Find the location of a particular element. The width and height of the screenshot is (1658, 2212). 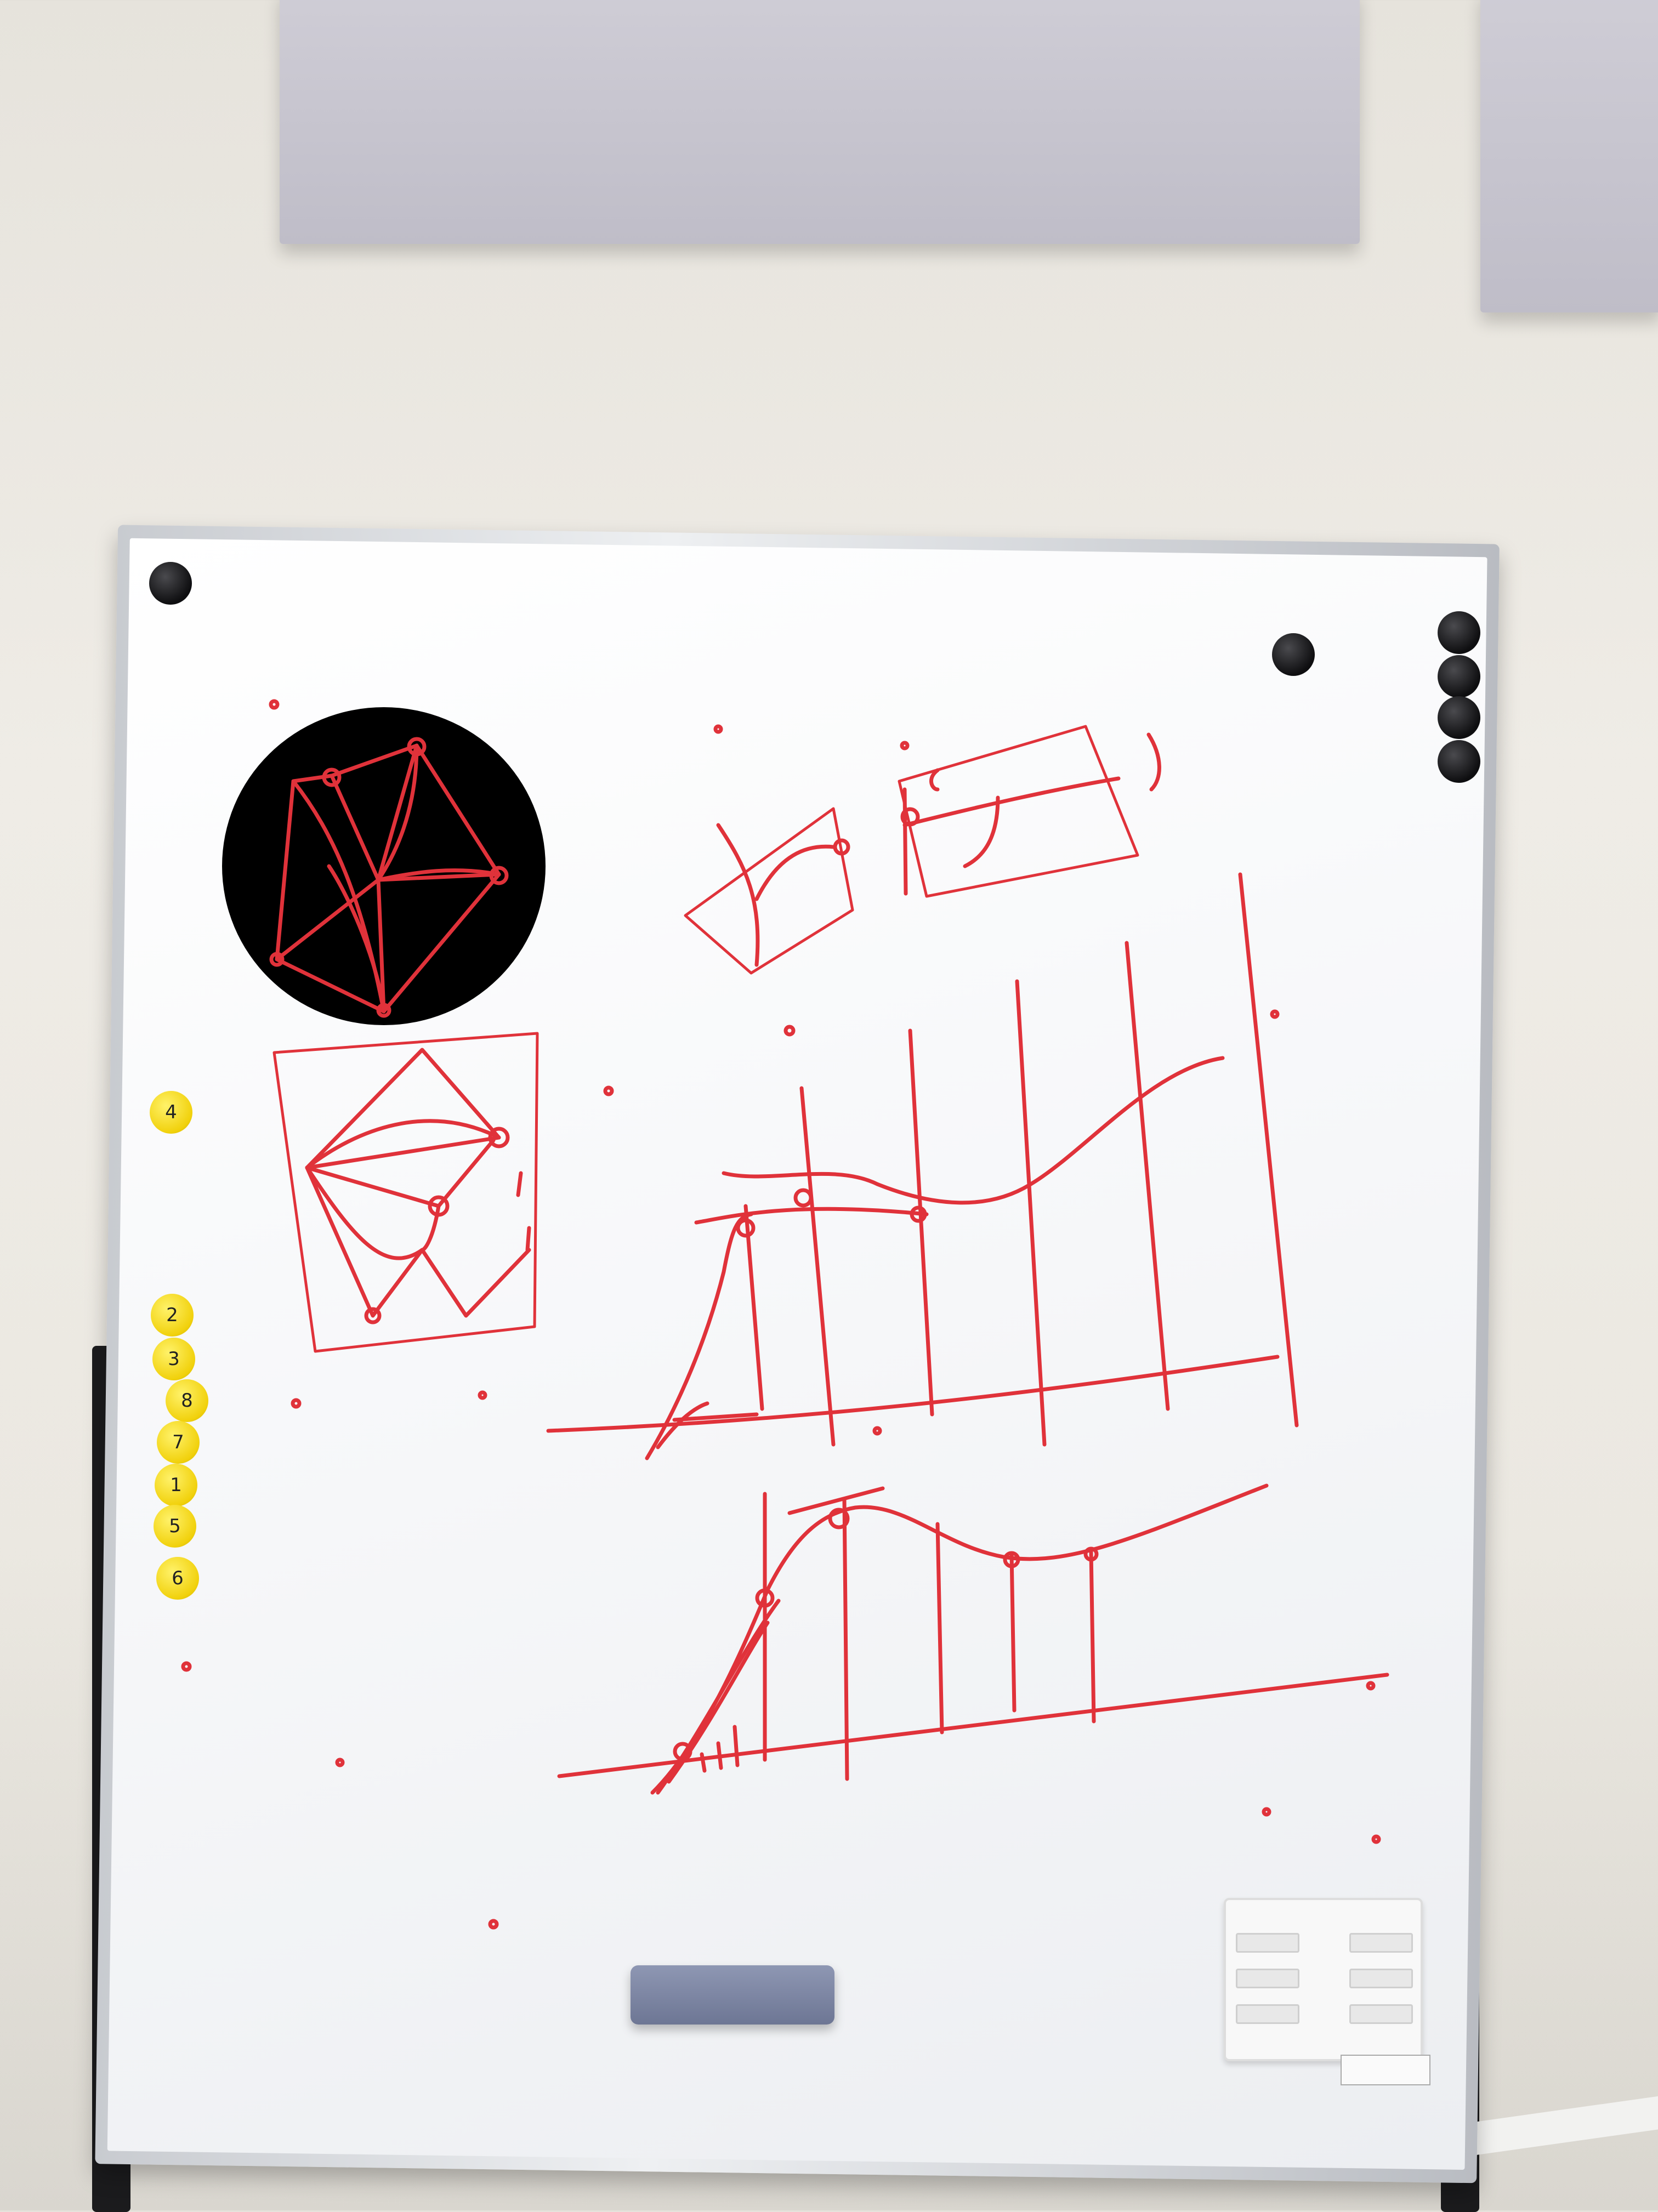

yellow-magnet: 4 is located at coordinates (171, 1112).